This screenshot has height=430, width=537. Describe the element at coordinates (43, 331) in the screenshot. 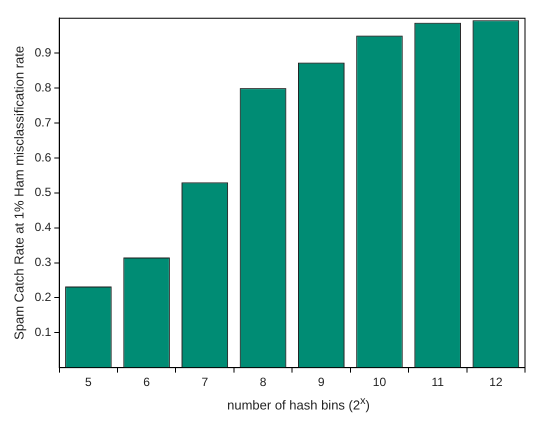

I see `y-tick-label: 0.1` at that location.